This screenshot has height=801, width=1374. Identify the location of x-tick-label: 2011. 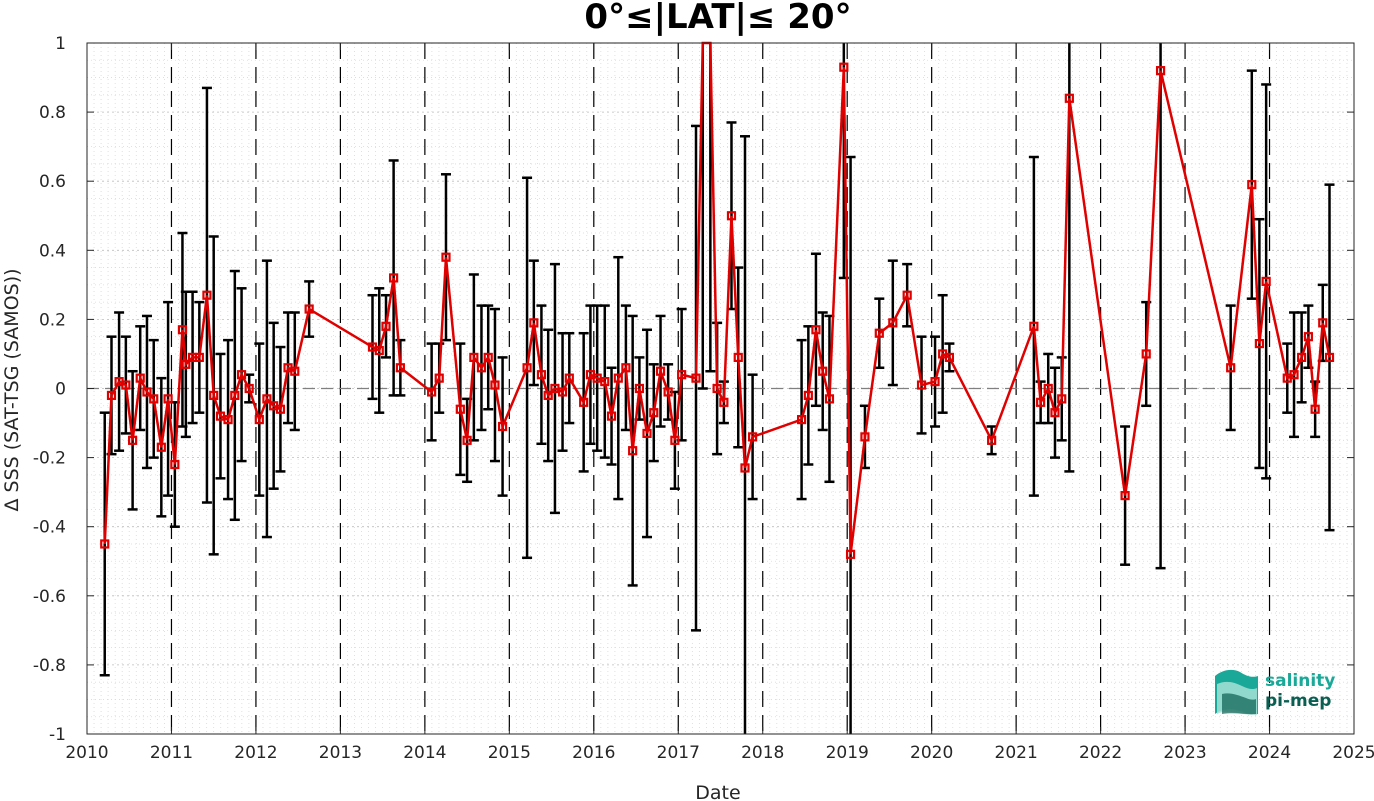
(171, 753).